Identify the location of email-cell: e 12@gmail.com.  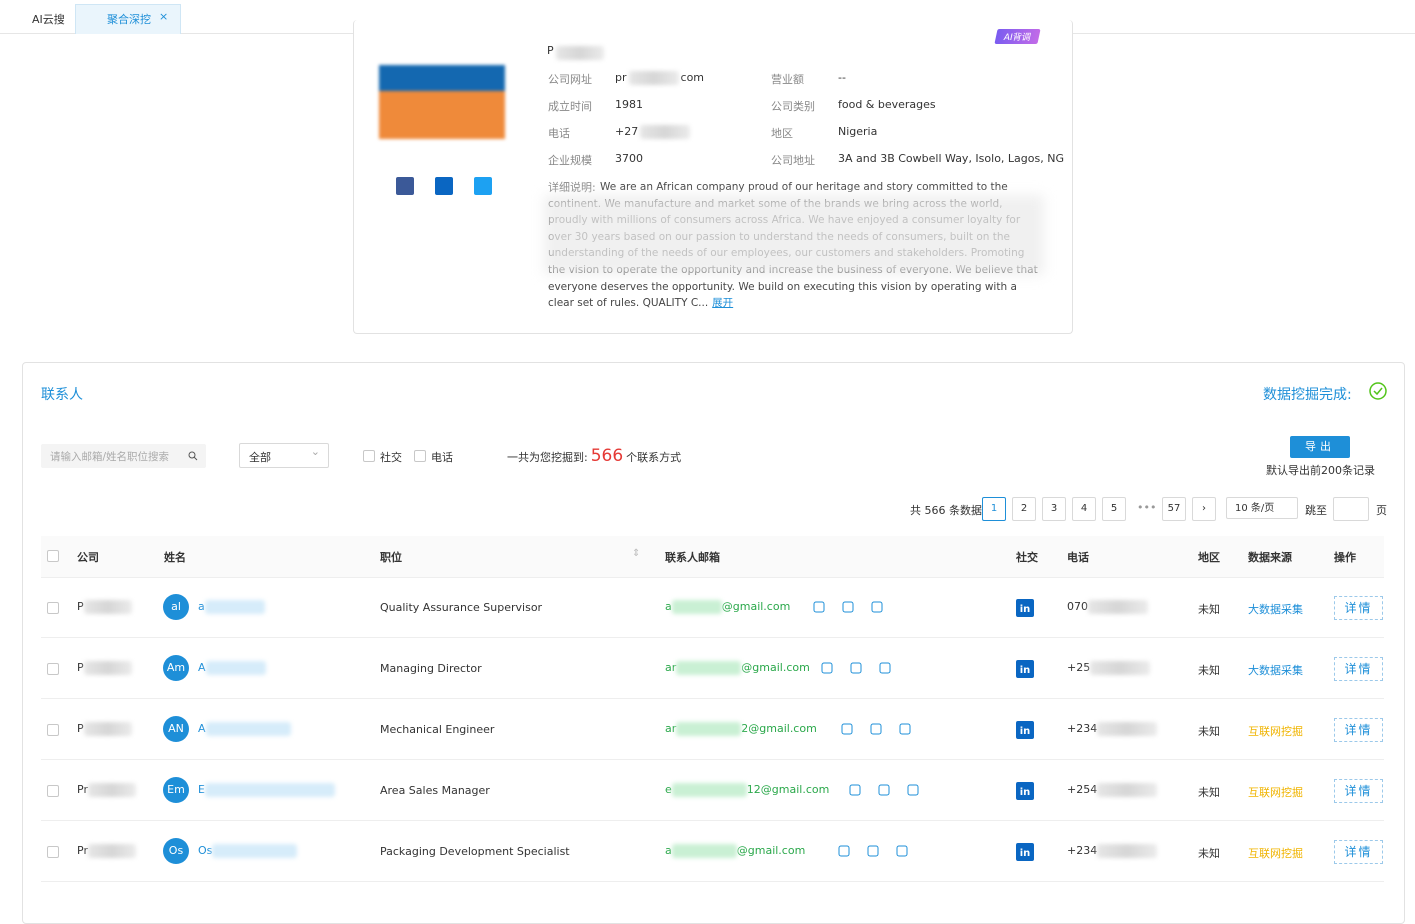
(747, 790).